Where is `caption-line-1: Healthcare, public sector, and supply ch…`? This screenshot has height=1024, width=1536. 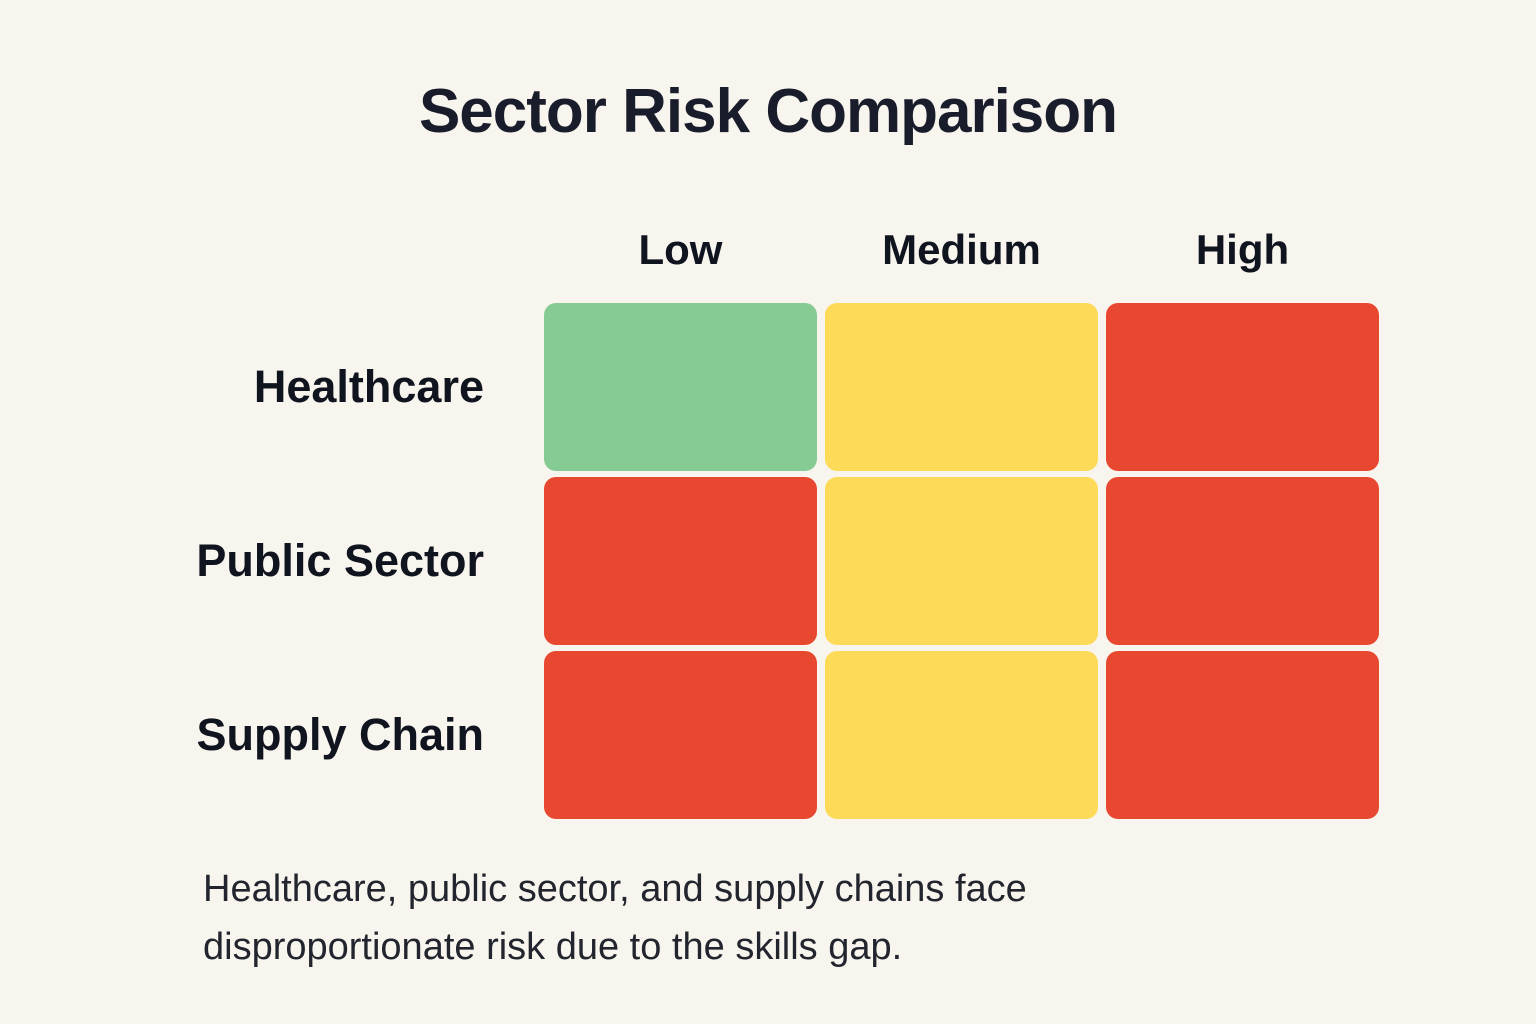 caption-line-1: Healthcare, public sector, and supply ch… is located at coordinates (615, 889).